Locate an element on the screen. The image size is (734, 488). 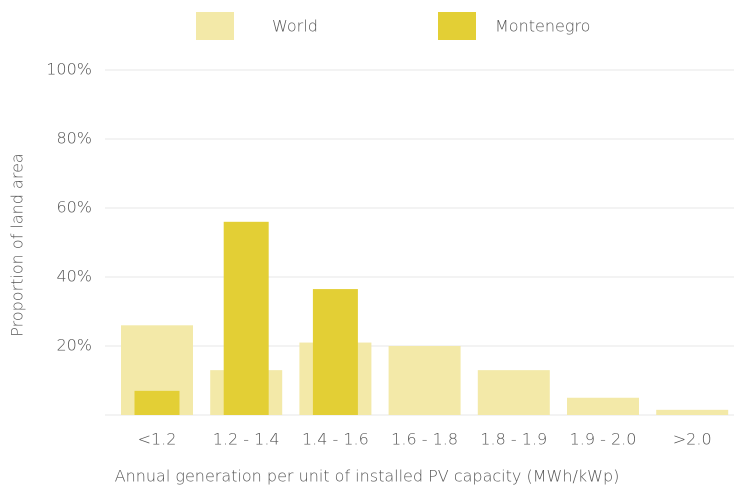
x-tick-label: 1.9 - 2.0 is located at coordinates (603, 439).